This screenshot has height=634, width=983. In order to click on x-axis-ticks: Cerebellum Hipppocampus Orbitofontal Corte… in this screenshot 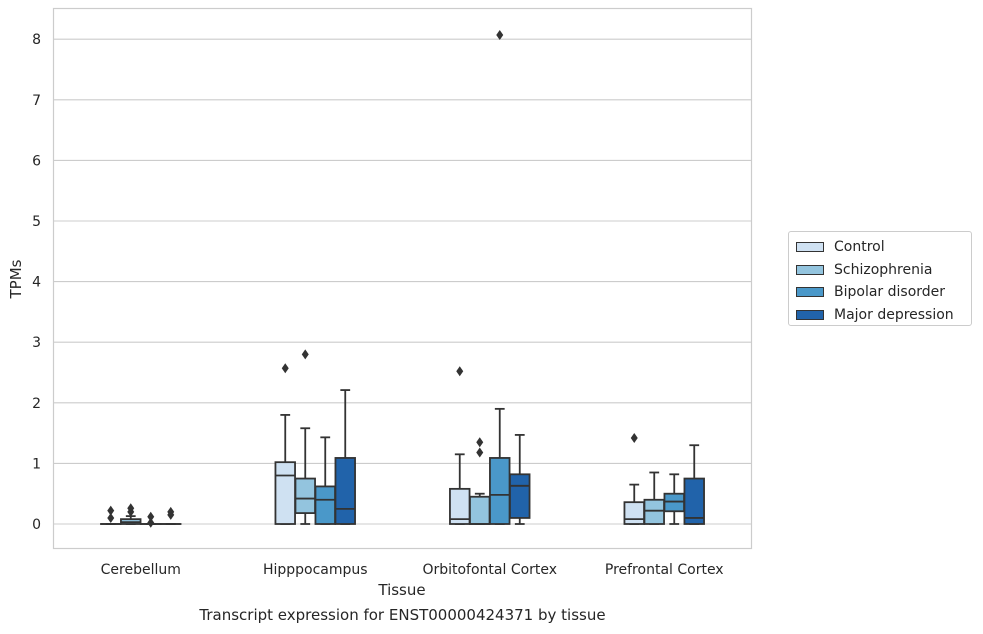, I will do `click(412, 570)`.